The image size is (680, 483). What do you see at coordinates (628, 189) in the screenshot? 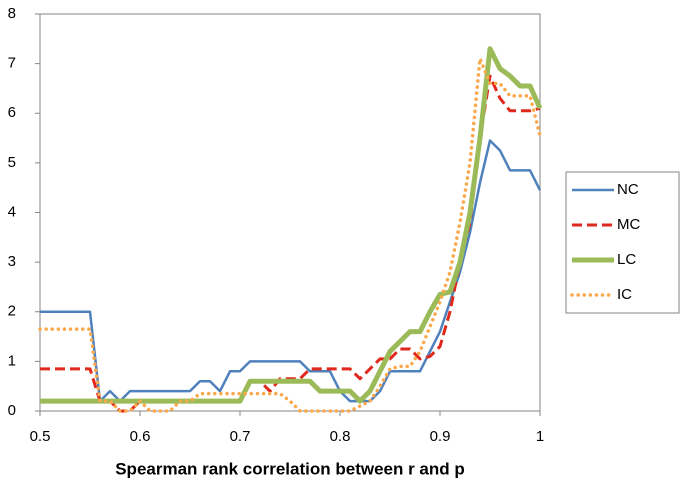
I see `legend-label: NC` at bounding box center [628, 189].